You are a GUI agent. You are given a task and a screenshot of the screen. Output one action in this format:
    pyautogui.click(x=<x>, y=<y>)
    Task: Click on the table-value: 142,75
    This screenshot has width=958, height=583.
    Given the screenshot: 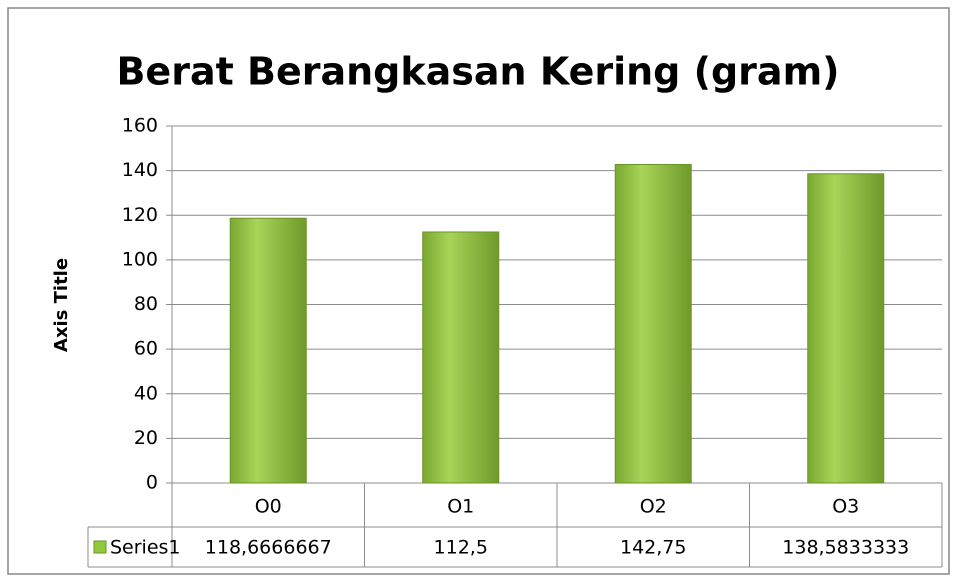 What is the action you would take?
    pyautogui.click(x=653, y=548)
    